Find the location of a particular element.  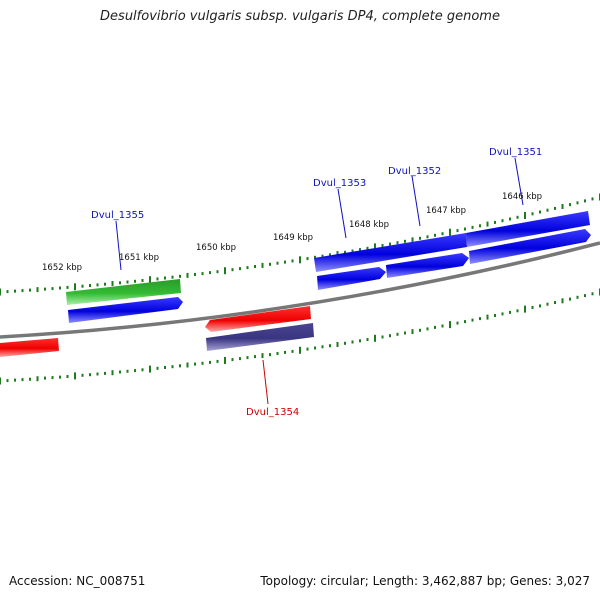

scale-label: 1649 kbp is located at coordinates (293, 238).